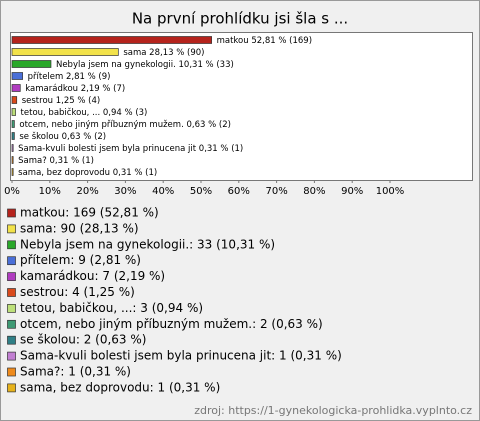 Image resolution: width=480 pixels, height=421 pixels. I want to click on x-tick-label: 50%, so click(201, 191).